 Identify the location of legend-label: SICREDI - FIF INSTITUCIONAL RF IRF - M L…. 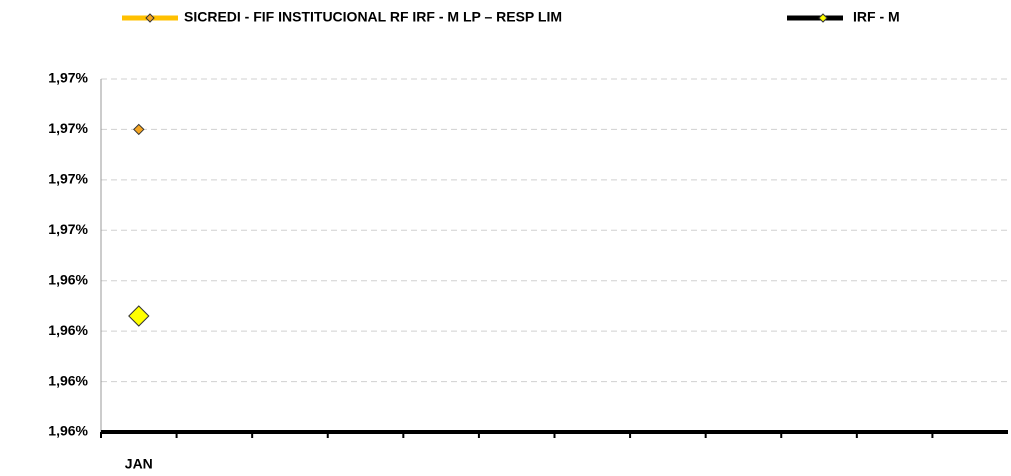
(373, 17).